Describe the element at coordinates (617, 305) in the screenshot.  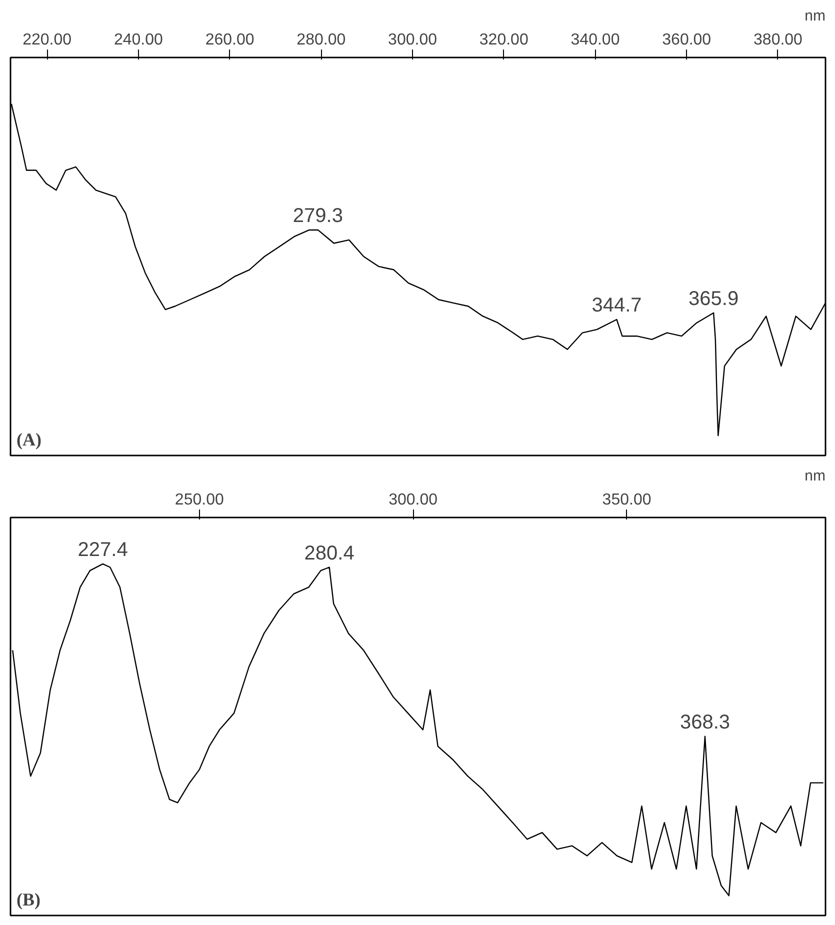
I see `annotation: 344.7` at that location.